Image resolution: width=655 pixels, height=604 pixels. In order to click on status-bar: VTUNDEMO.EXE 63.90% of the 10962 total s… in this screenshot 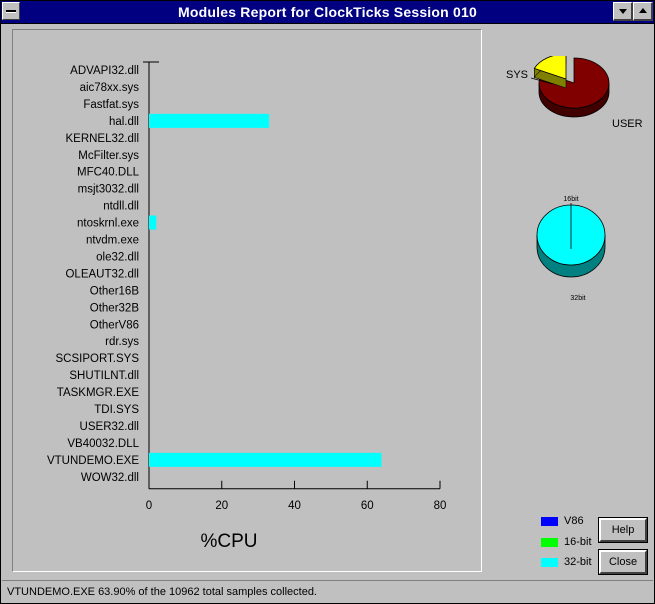, I will do `click(327, 590)`.